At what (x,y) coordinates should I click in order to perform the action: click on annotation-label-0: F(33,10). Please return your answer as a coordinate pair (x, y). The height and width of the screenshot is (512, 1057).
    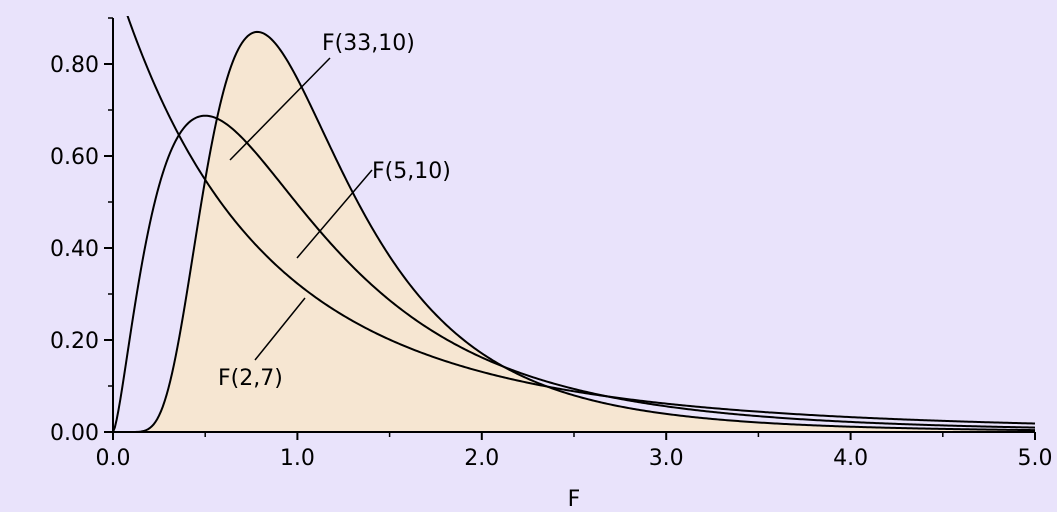
    Looking at the image, I should click on (368, 43).